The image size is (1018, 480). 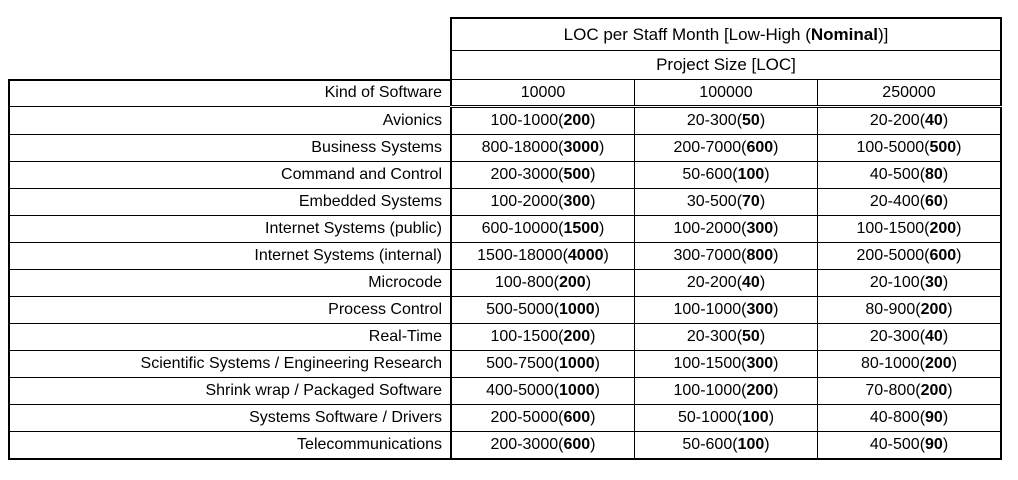 What do you see at coordinates (934, 417) in the screenshot?
I see `loc-nominal: 90` at bounding box center [934, 417].